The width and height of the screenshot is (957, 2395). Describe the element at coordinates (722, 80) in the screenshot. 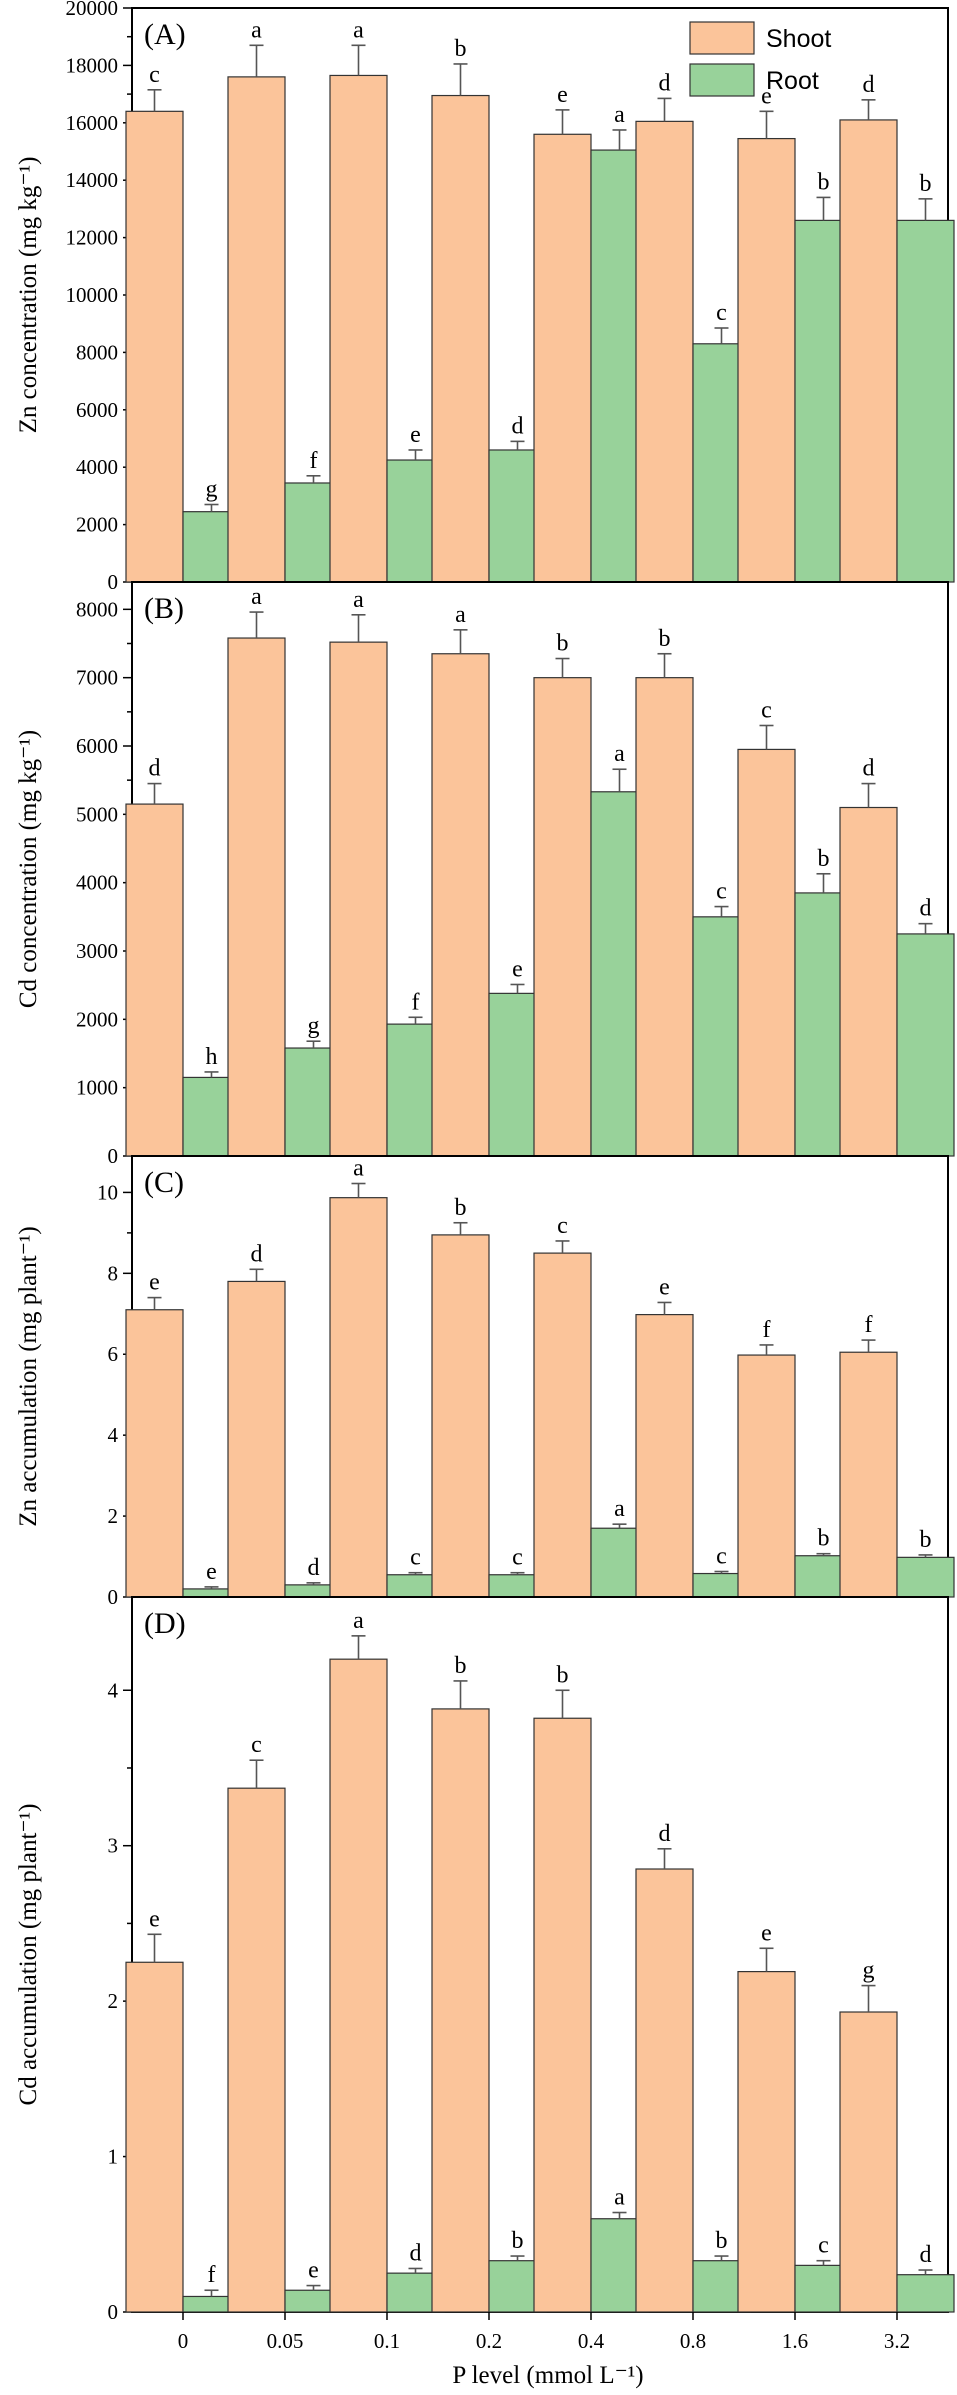

I see `legend-swatch-root` at that location.